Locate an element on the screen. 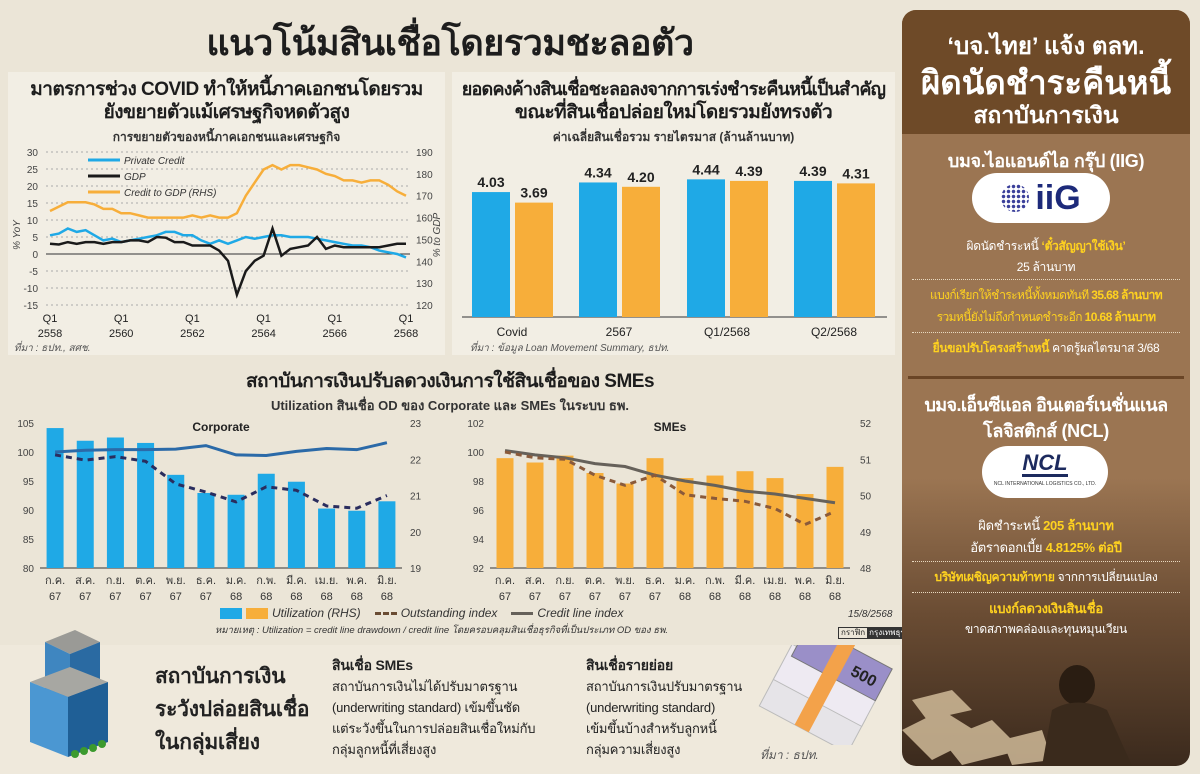 Image resolution: width=1200 pixels, height=774 pixels. headline-line: ระวังปล่อยสินเชื่อ is located at coordinates (232, 709).